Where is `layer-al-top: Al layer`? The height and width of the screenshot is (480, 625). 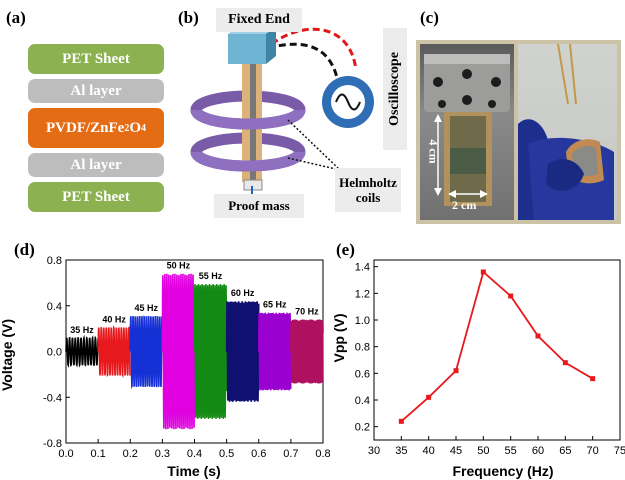
layer-al-top: Al layer is located at coordinates (96, 91).